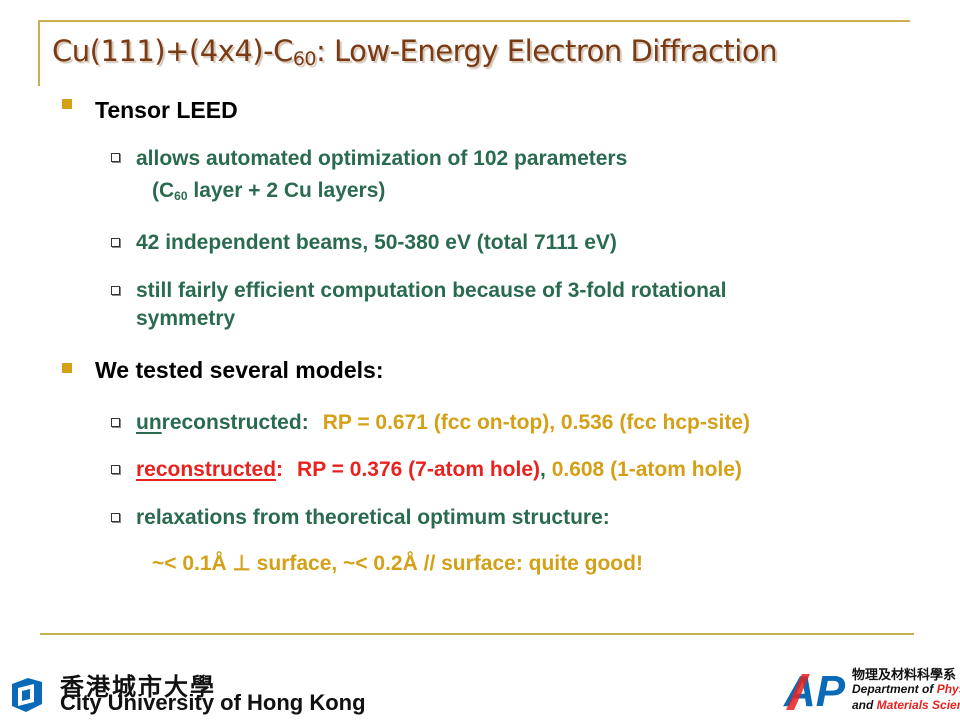 The width and height of the screenshot is (960, 720). What do you see at coordinates (948, 689) in the screenshot?
I see `dept-line1-physics: Physics` at bounding box center [948, 689].